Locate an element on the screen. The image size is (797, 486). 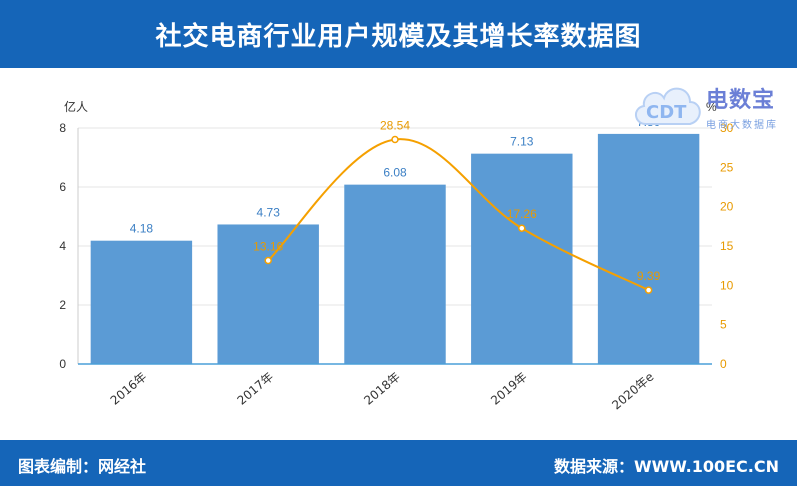
left-tick-label: 6 is located at coordinates (62, 187).